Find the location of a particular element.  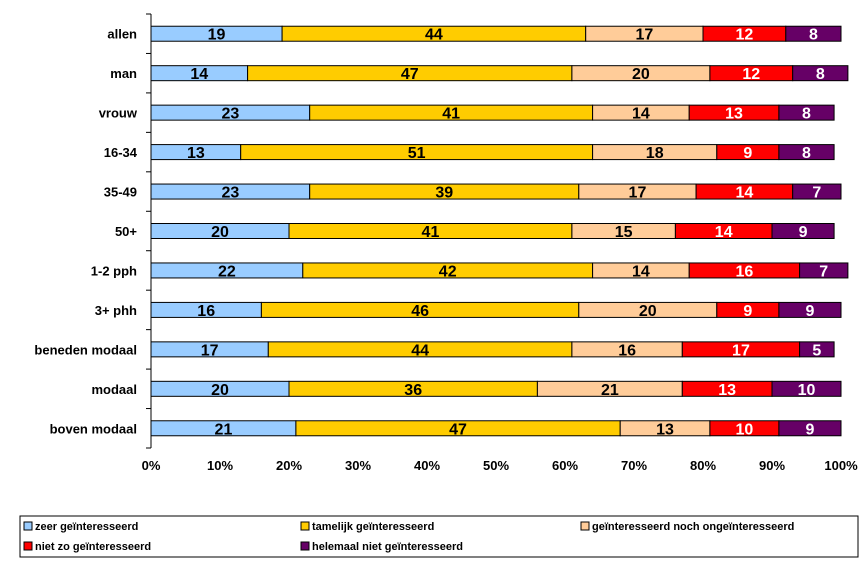

category-label: 35-49 is located at coordinates (120, 192).